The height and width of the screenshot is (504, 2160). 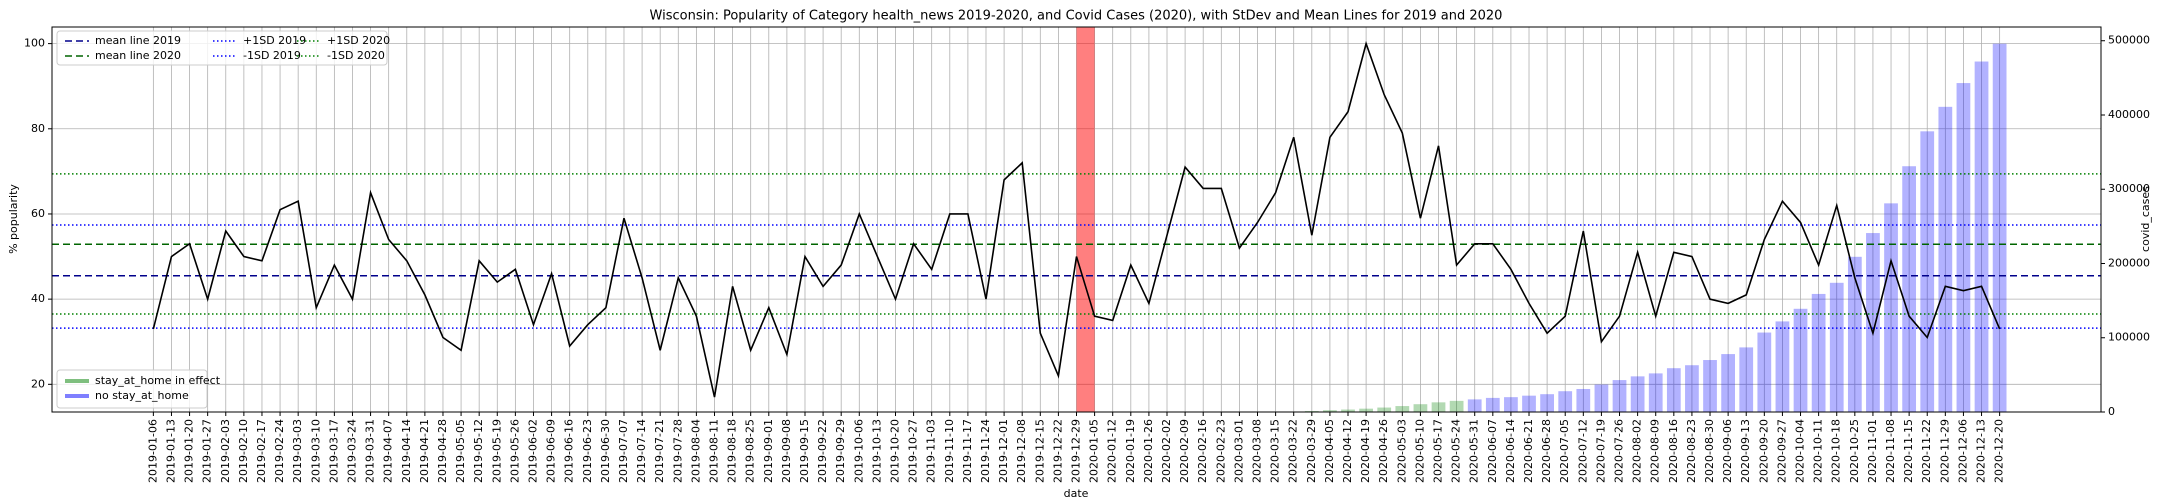 What do you see at coordinates (1836, 451) in the screenshot?
I see `x-tick-label: 2020-10-18` at bounding box center [1836, 451].